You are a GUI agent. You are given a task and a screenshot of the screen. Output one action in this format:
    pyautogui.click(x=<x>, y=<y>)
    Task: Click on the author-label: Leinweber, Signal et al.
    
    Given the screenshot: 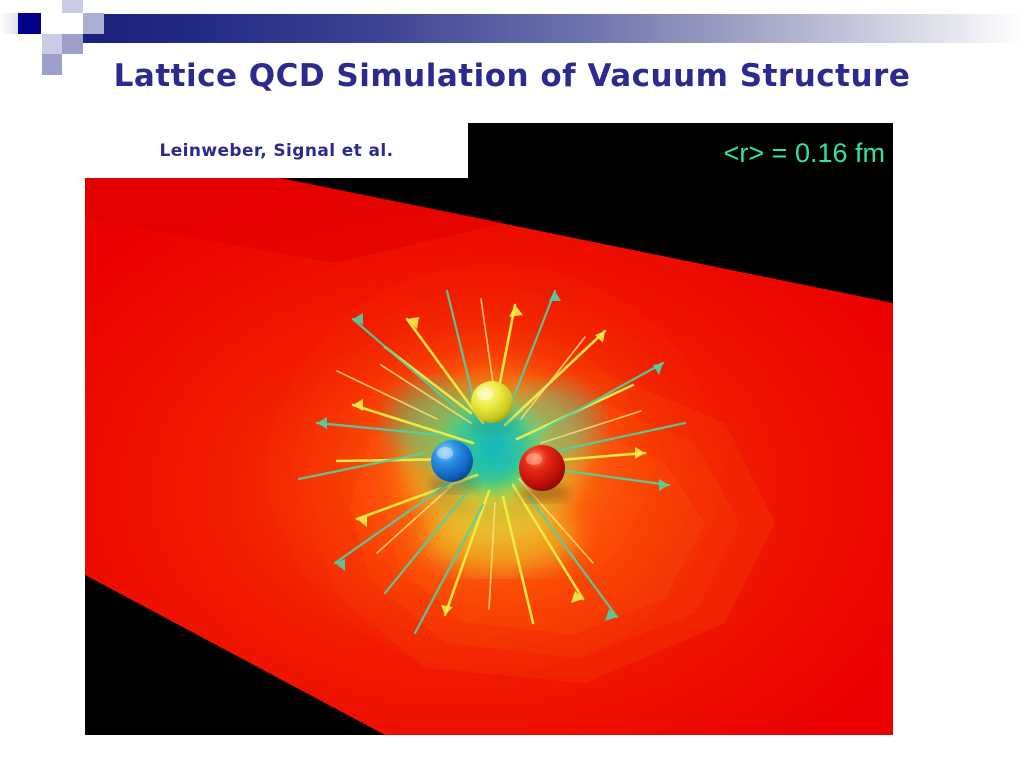 What is the action you would take?
    pyautogui.click(x=276, y=150)
    